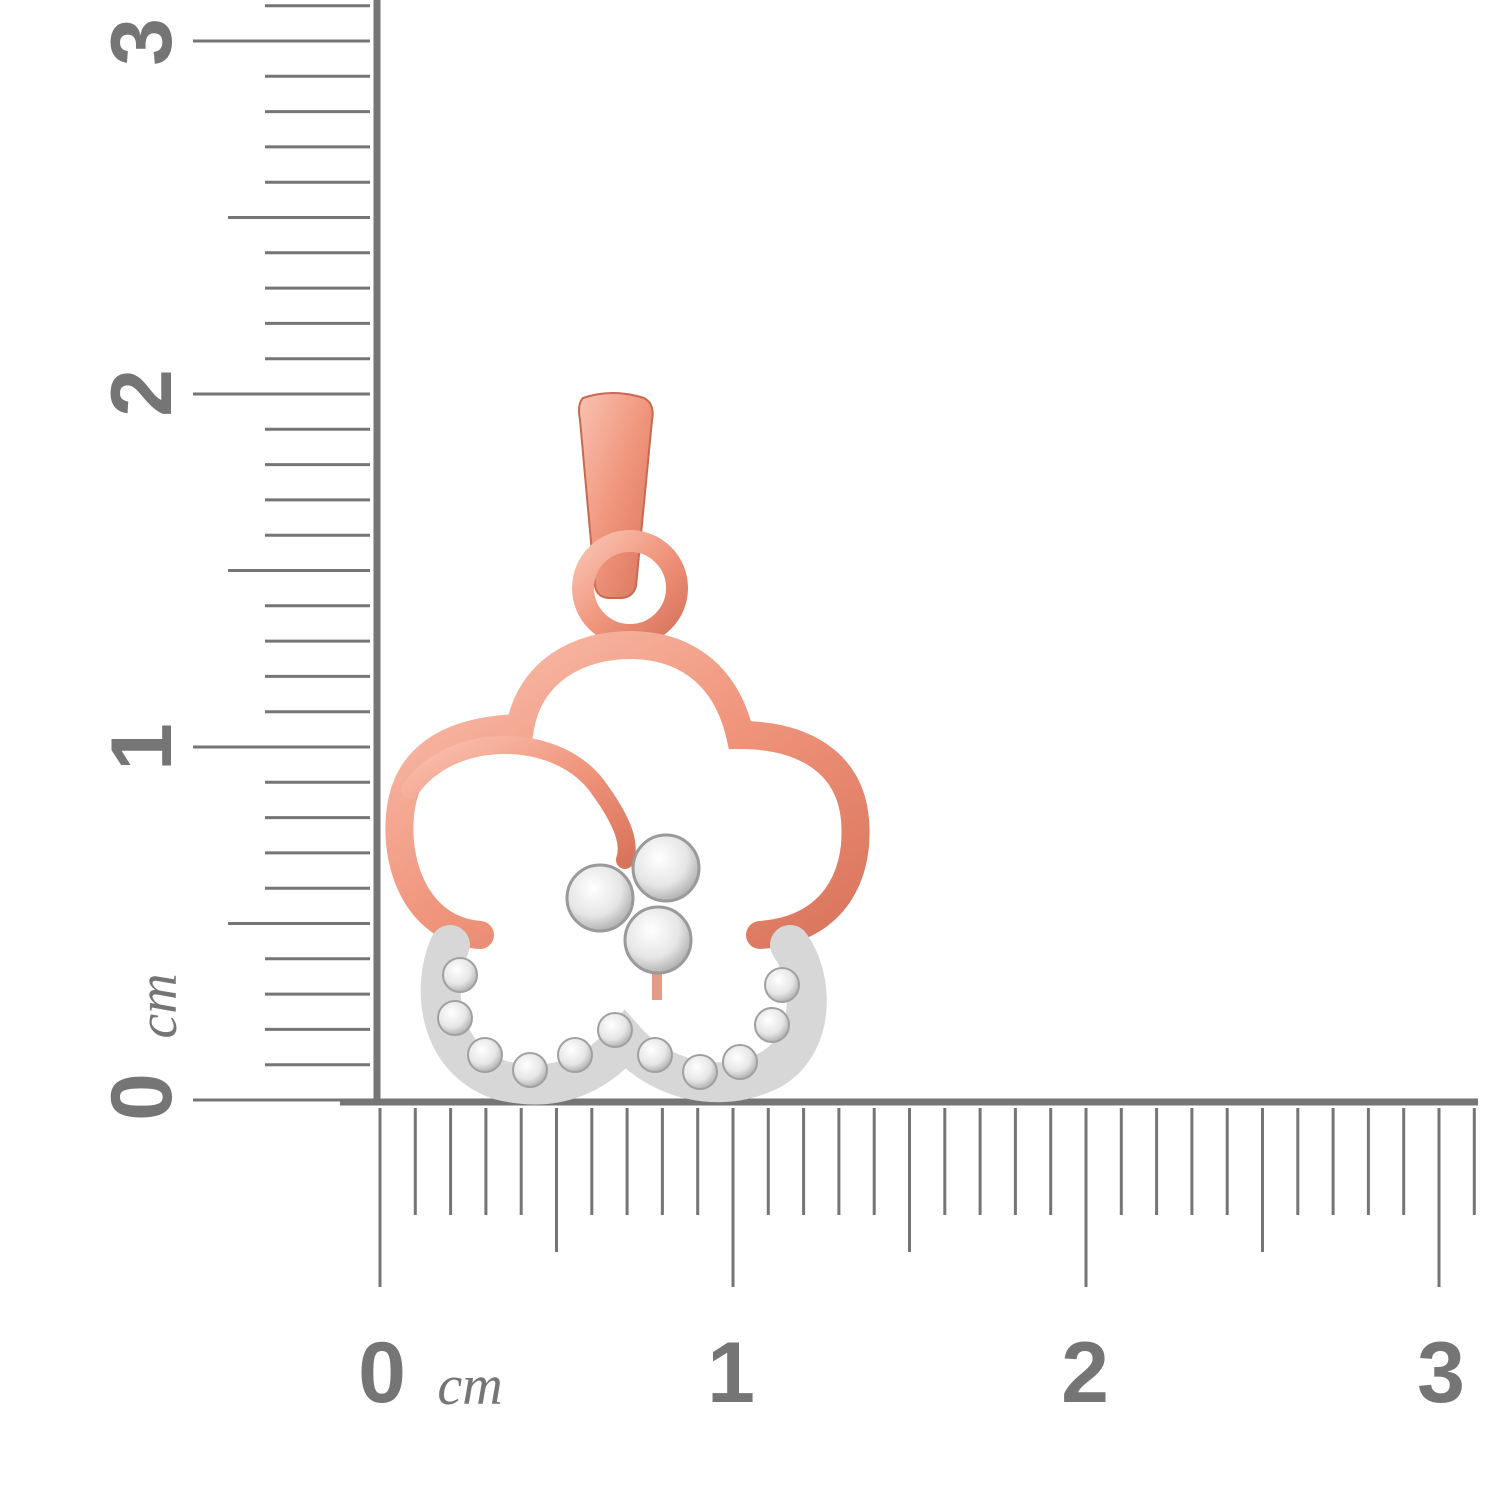  I want to click on vertical-unit-label: cm, so click(158, 1005).